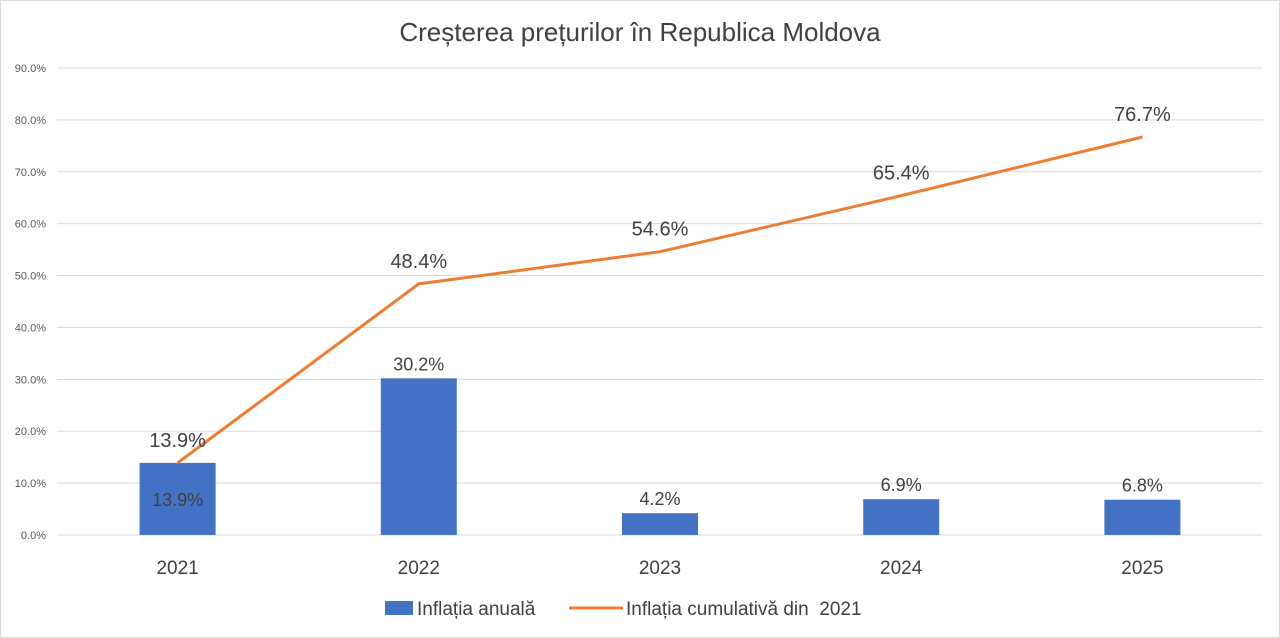 The image size is (1280, 638). Describe the element at coordinates (399, 608) in the screenshot. I see `legend-swatch-annual` at that location.